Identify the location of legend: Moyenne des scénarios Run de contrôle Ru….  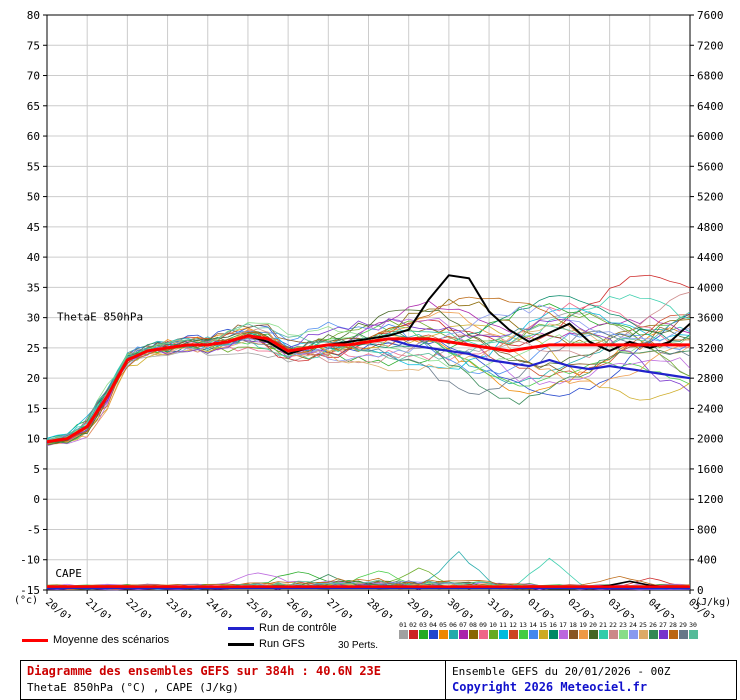
(370, 639).